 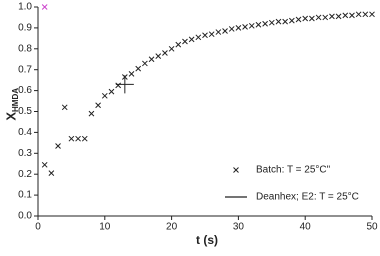 What do you see at coordinates (10, 116) in the screenshot?
I see `y-axis-label: X` at bounding box center [10, 116].